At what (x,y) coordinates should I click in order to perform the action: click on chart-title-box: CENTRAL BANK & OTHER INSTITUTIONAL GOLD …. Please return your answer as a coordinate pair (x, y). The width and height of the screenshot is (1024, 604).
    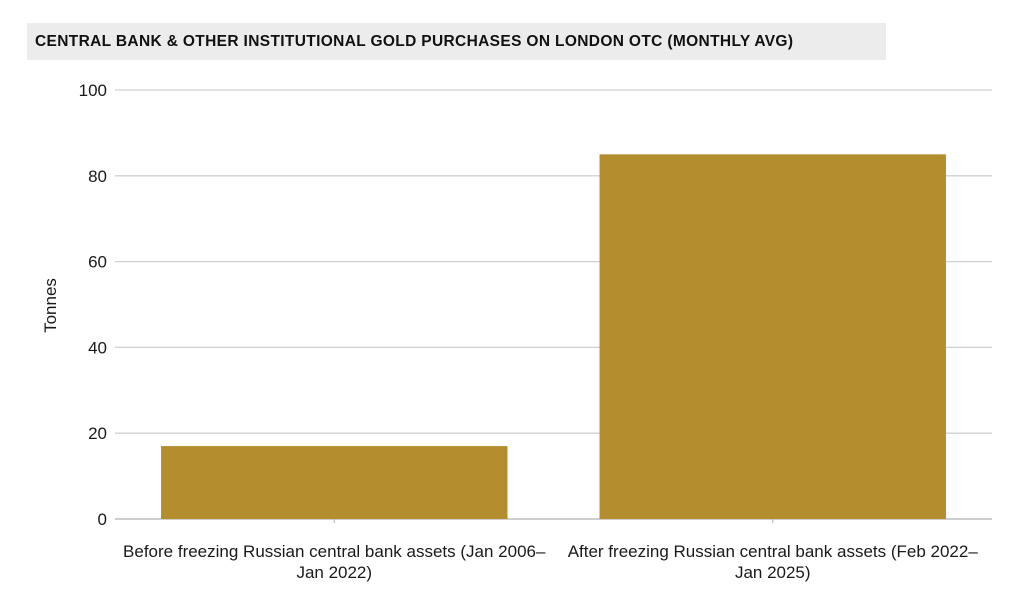
    Looking at the image, I should click on (456, 41).